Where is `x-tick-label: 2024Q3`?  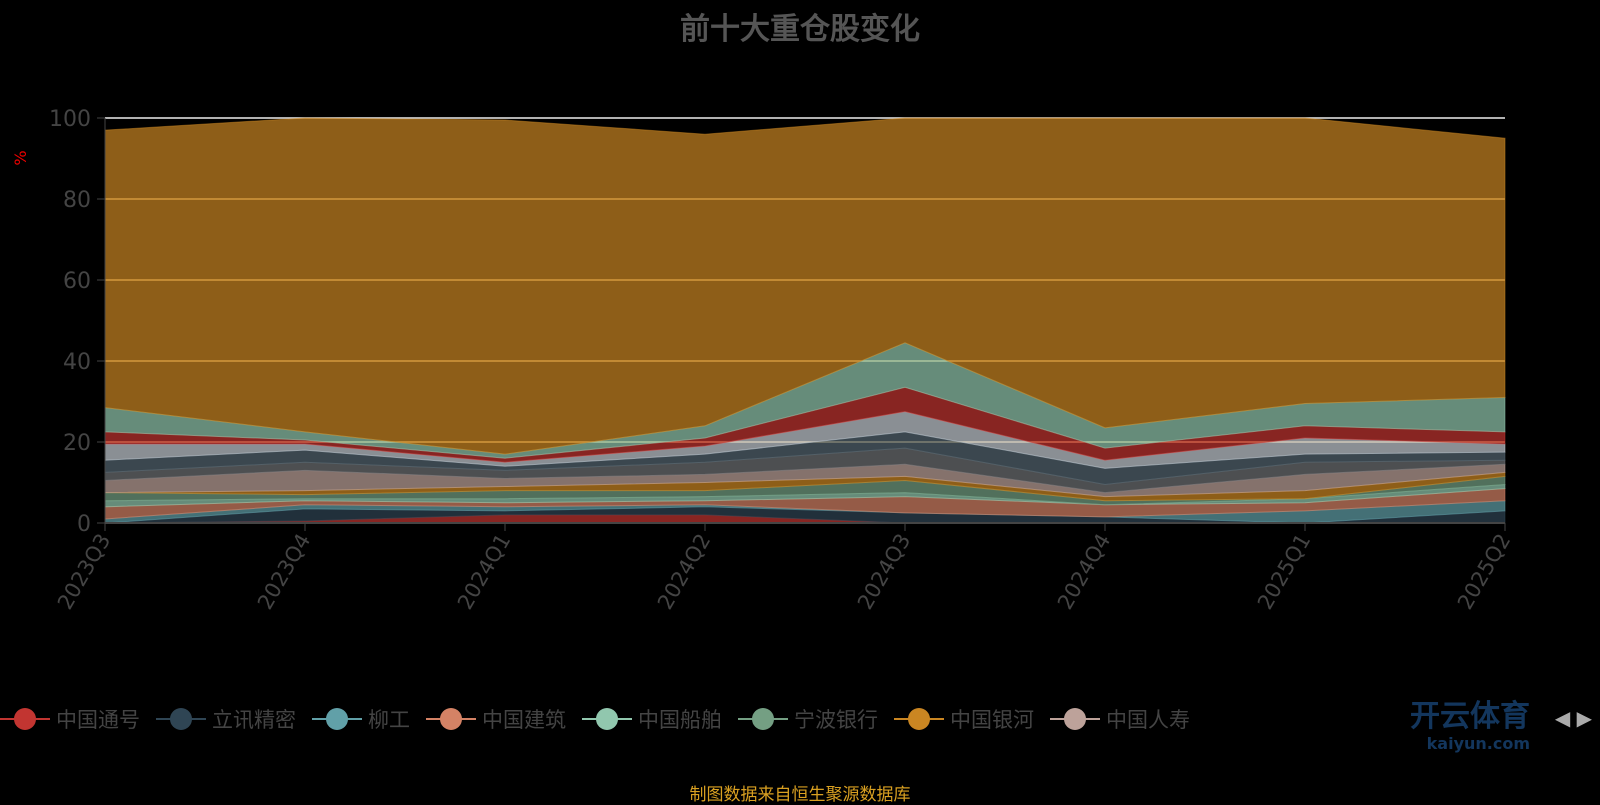
x-tick-label: 2024Q3 is located at coordinates (884, 572).